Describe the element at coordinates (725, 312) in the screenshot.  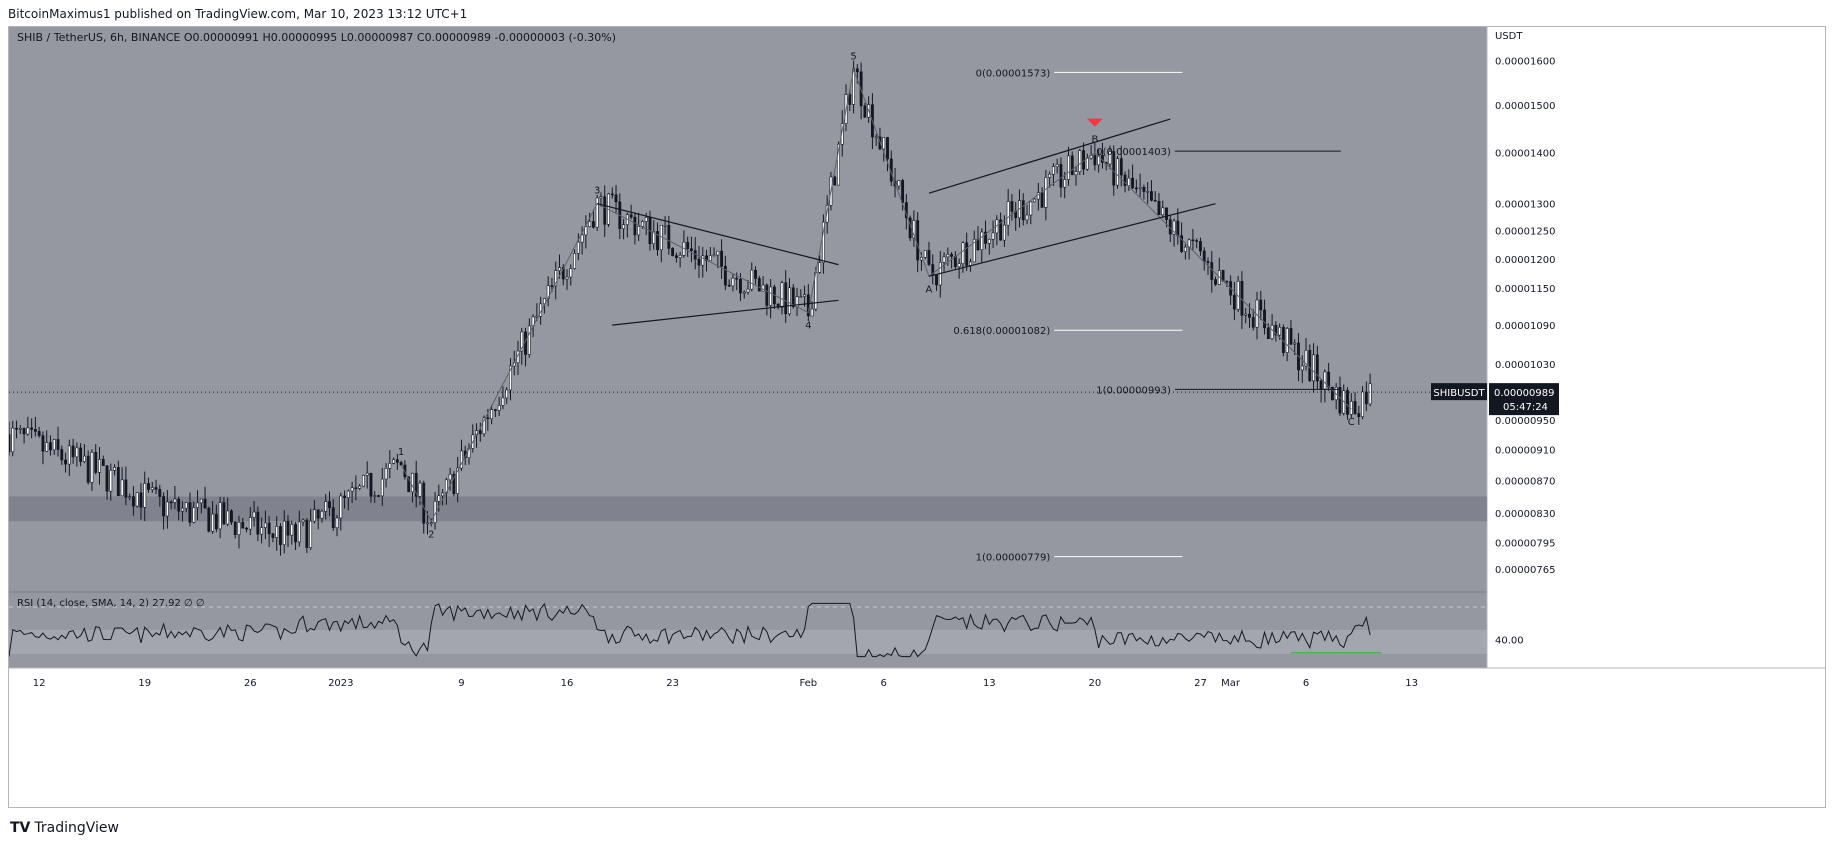
I see `triangle-lower-line` at that location.